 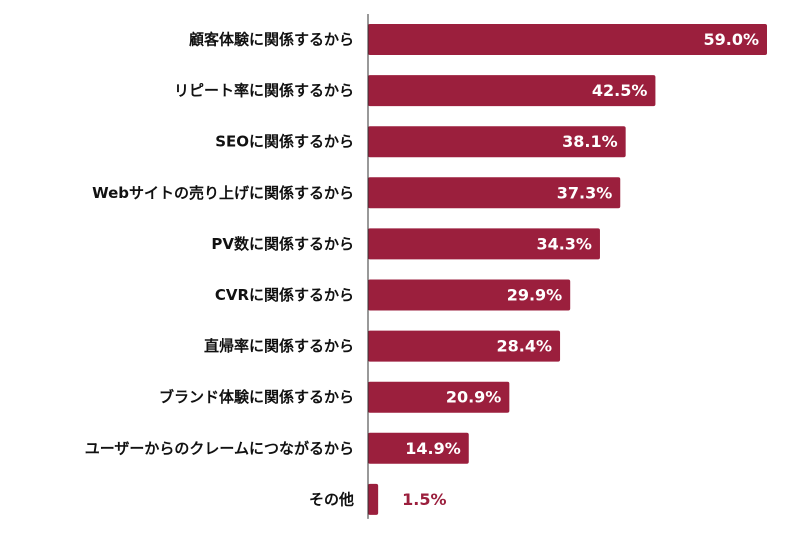 What do you see at coordinates (433, 448) in the screenshot?
I see `value-label: 14.9%` at bounding box center [433, 448].